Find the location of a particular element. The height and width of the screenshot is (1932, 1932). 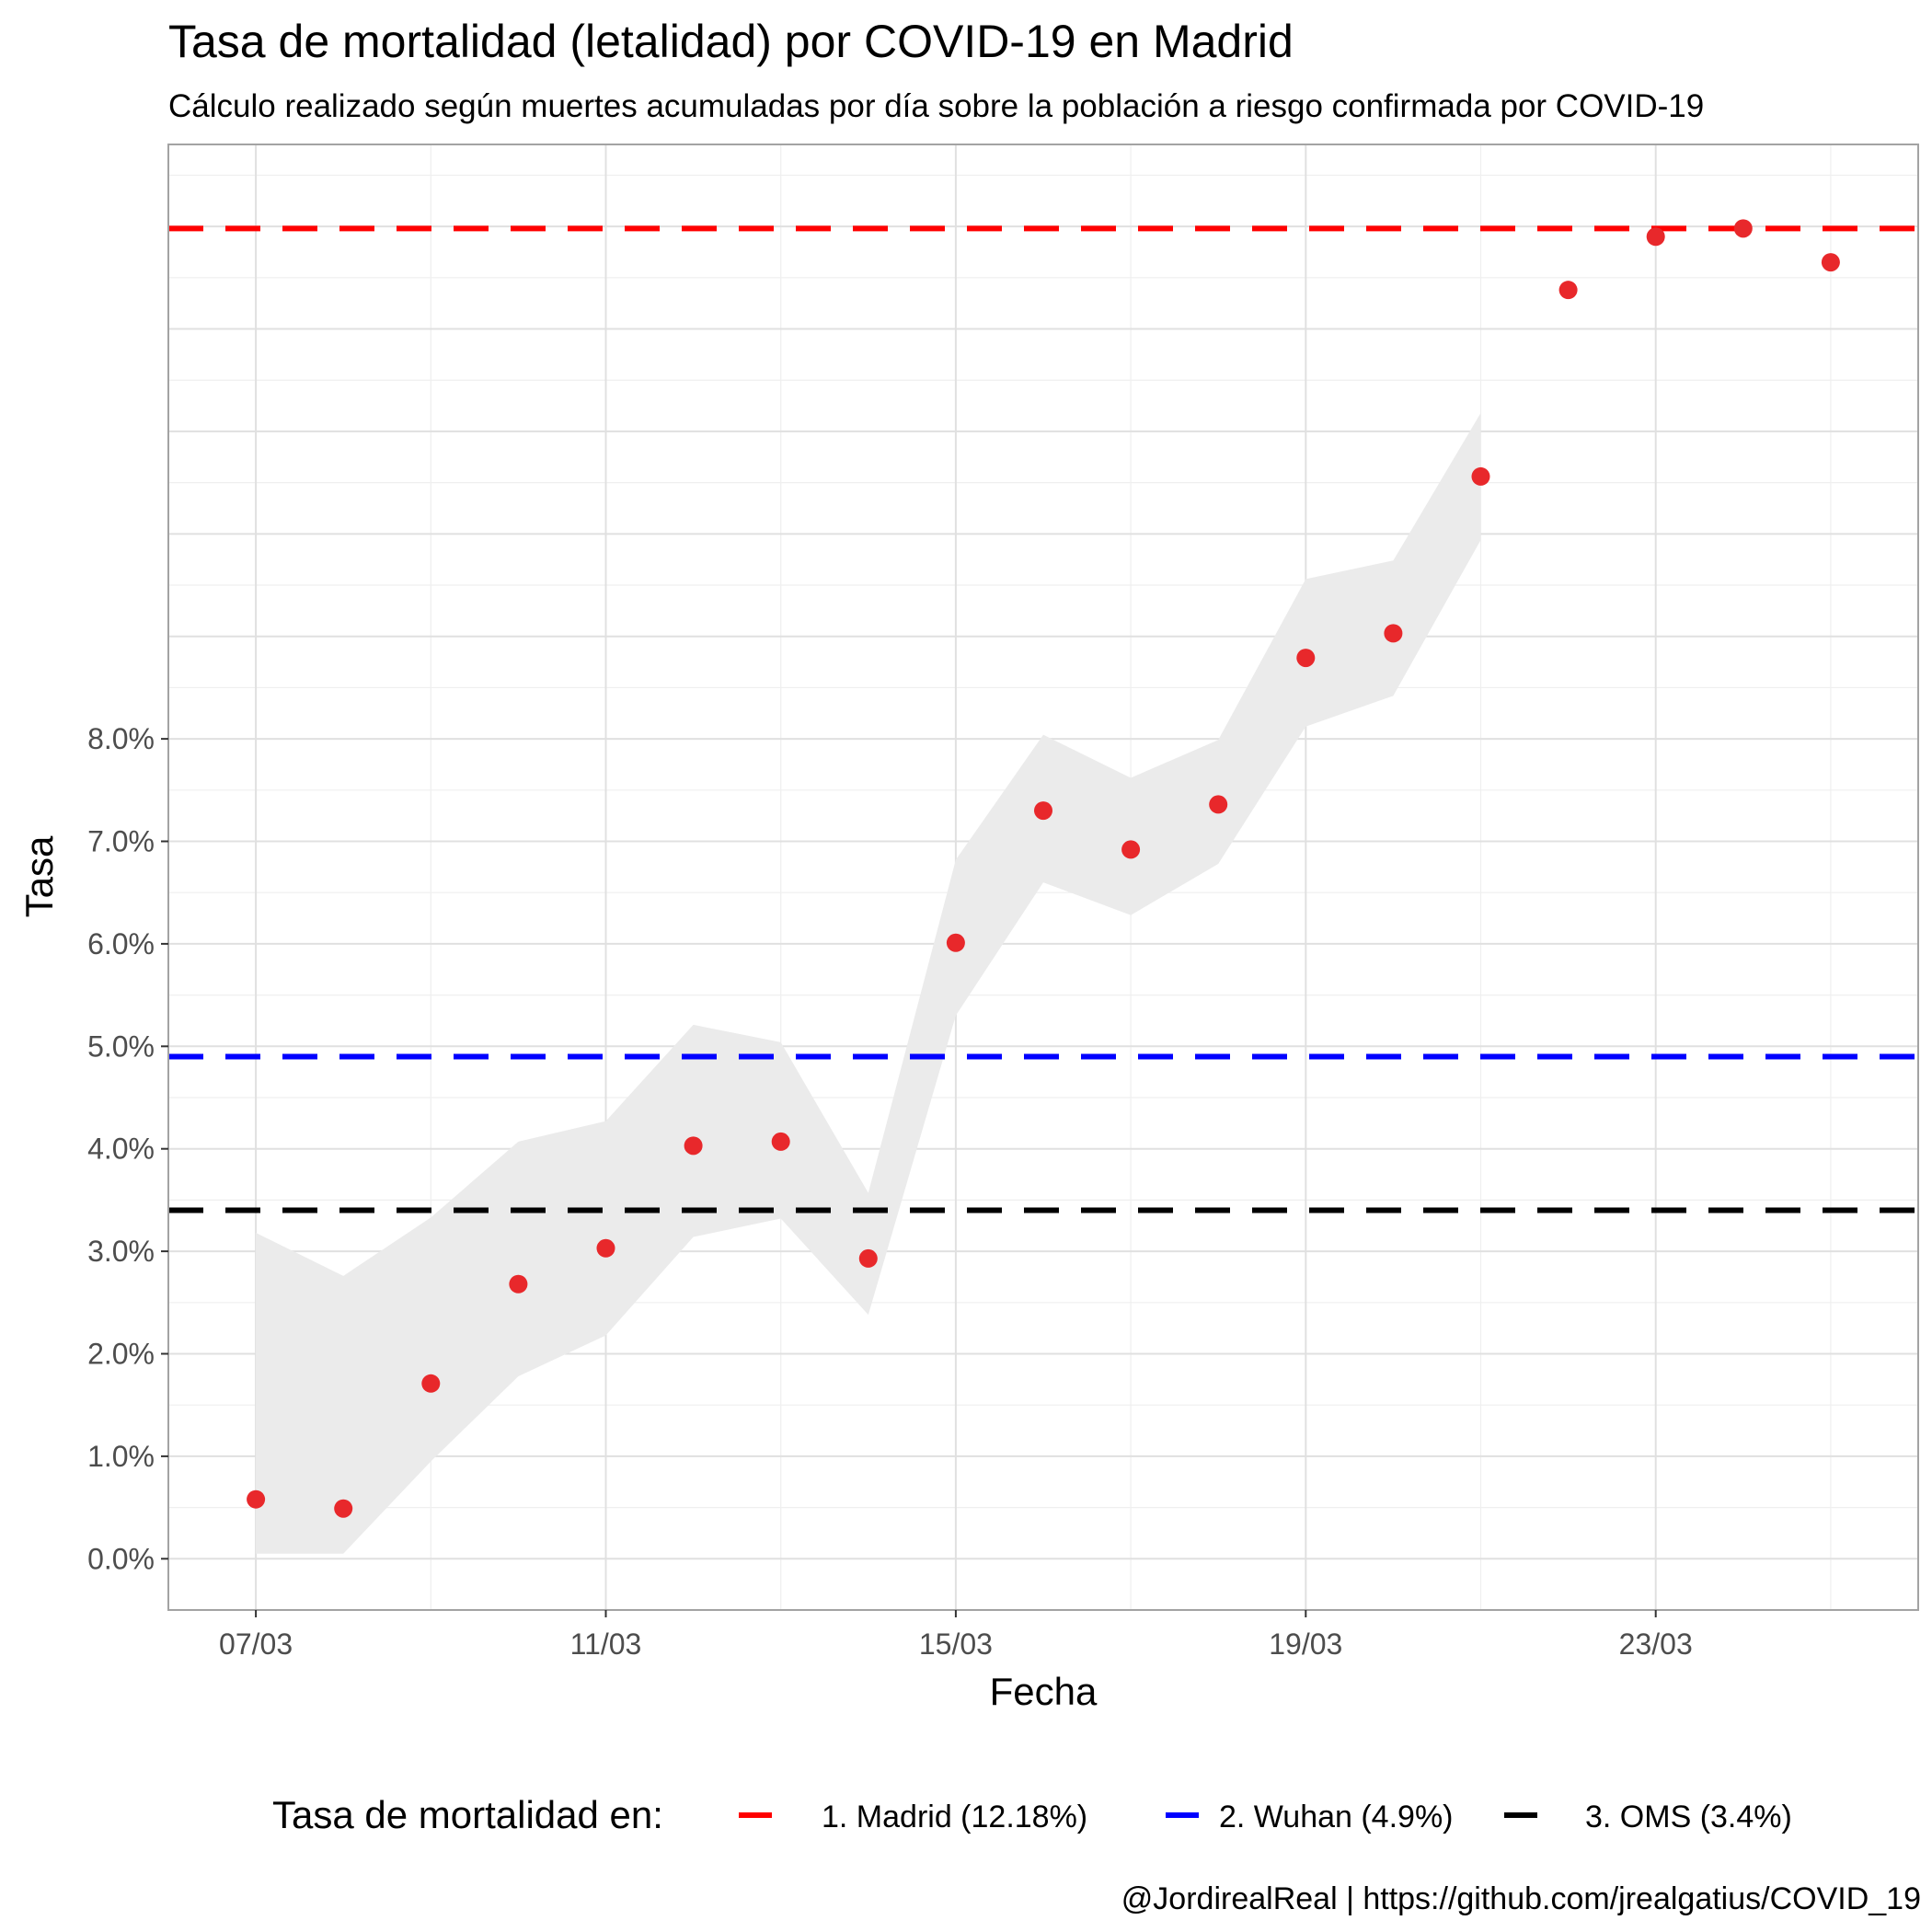

y-tick-label: 8.0% is located at coordinates (121, 738).